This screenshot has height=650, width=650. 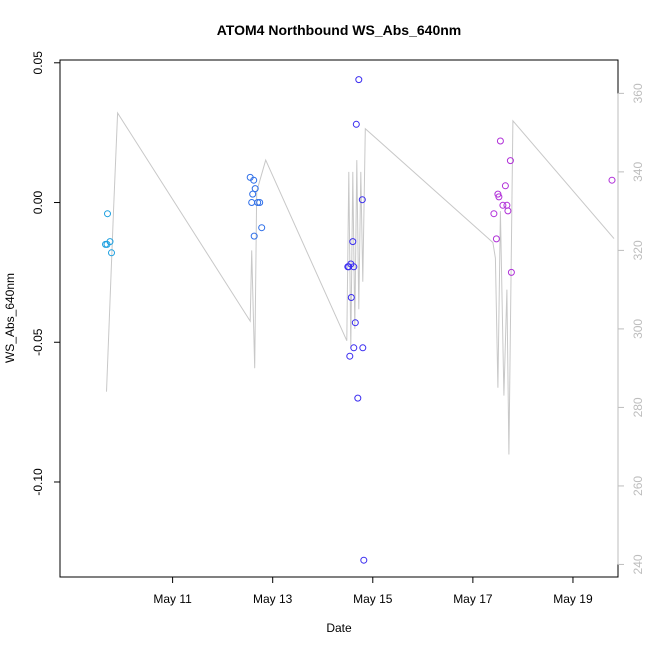 What do you see at coordinates (473, 599) in the screenshot?
I see `x-tick-label-3: May 17` at bounding box center [473, 599].